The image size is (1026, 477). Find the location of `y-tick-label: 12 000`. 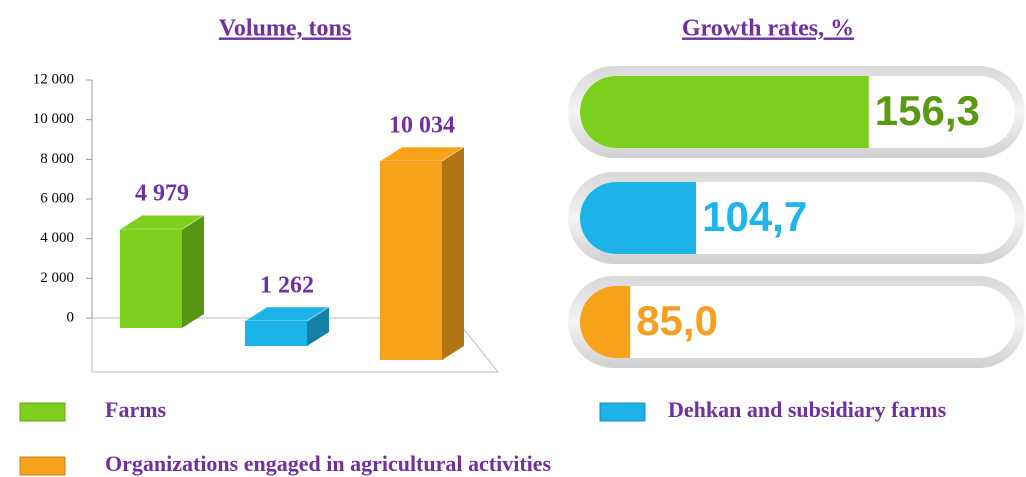

y-tick-label: 12 000 is located at coordinates (53, 79).